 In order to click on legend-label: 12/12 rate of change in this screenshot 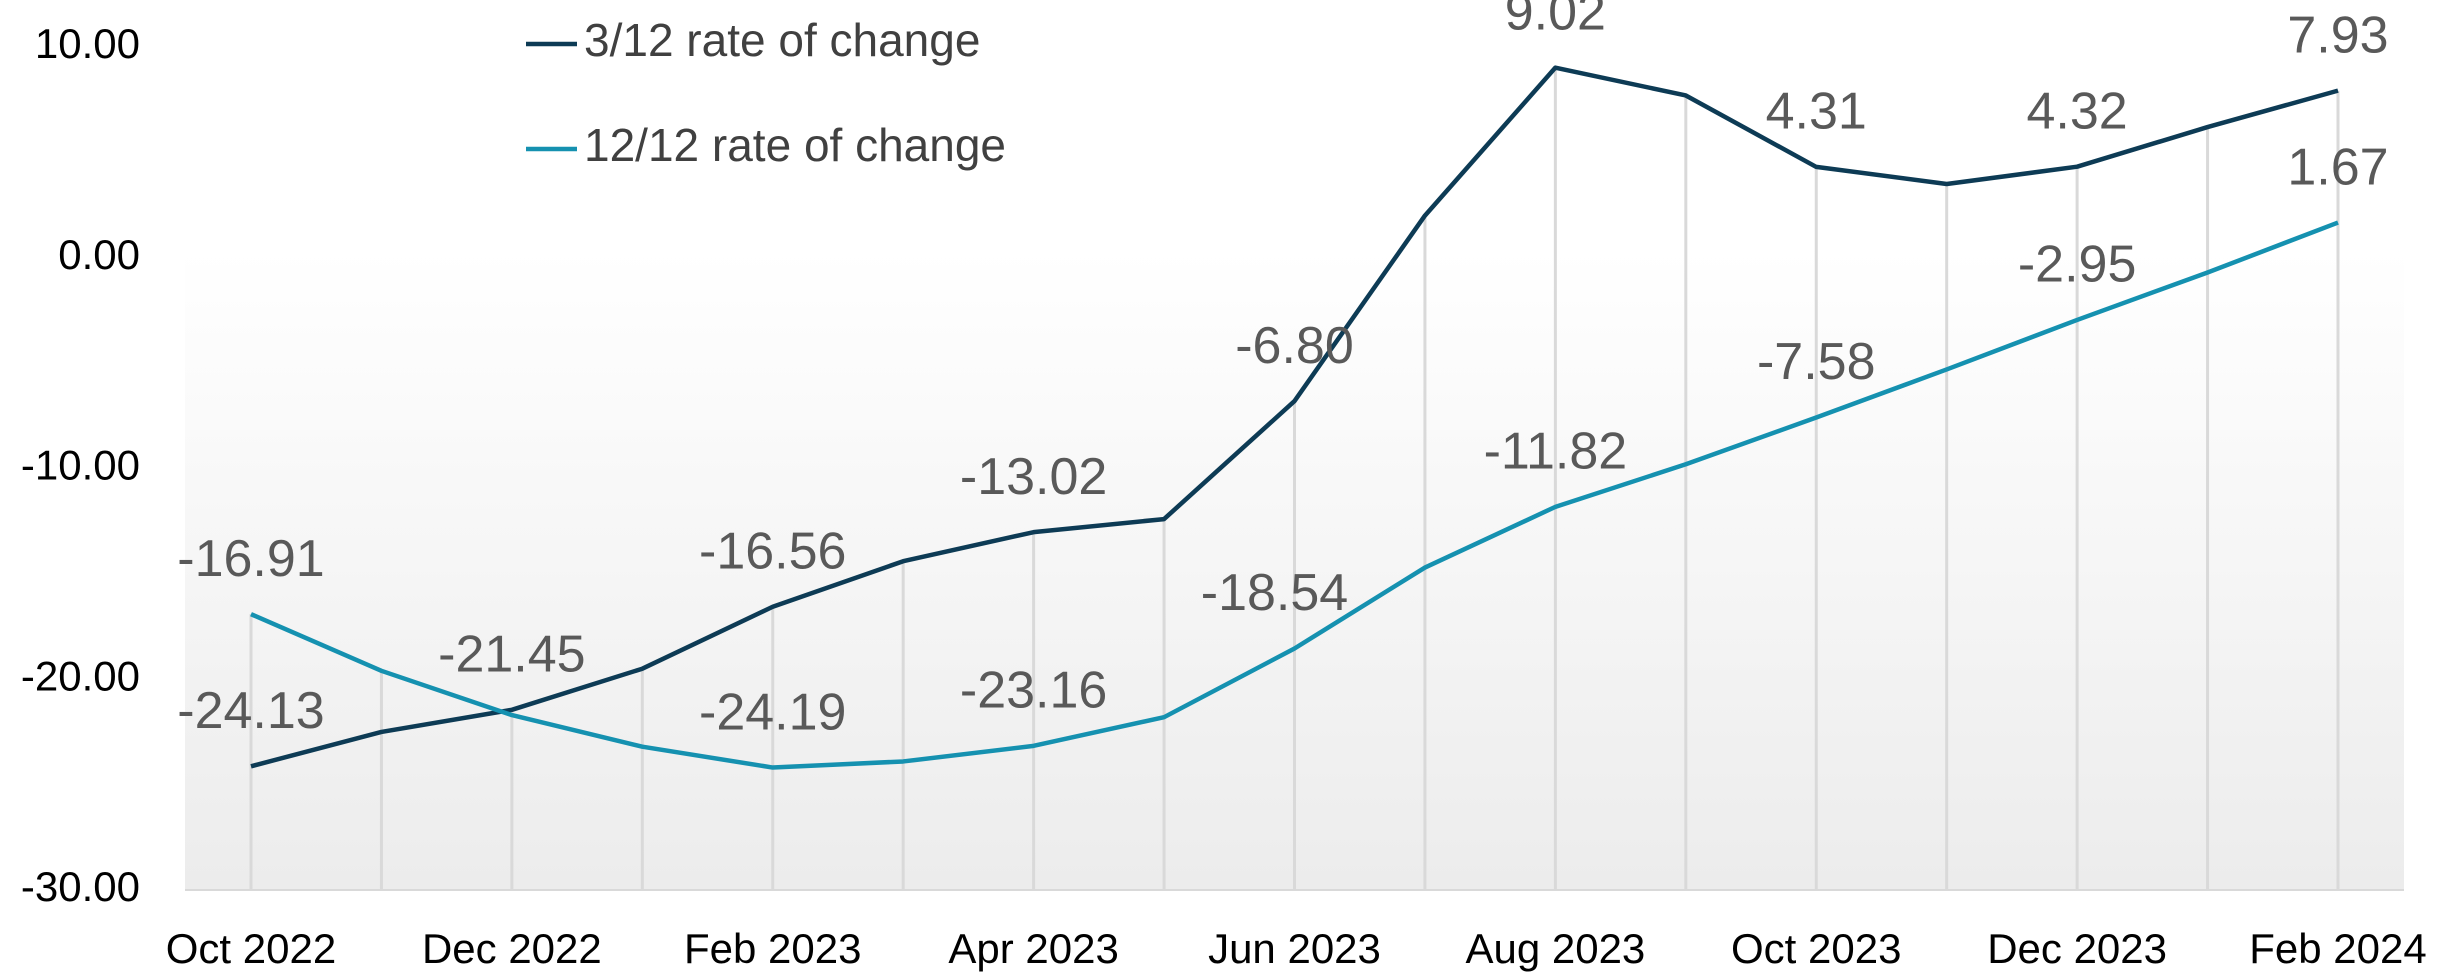, I will do `click(795, 145)`.